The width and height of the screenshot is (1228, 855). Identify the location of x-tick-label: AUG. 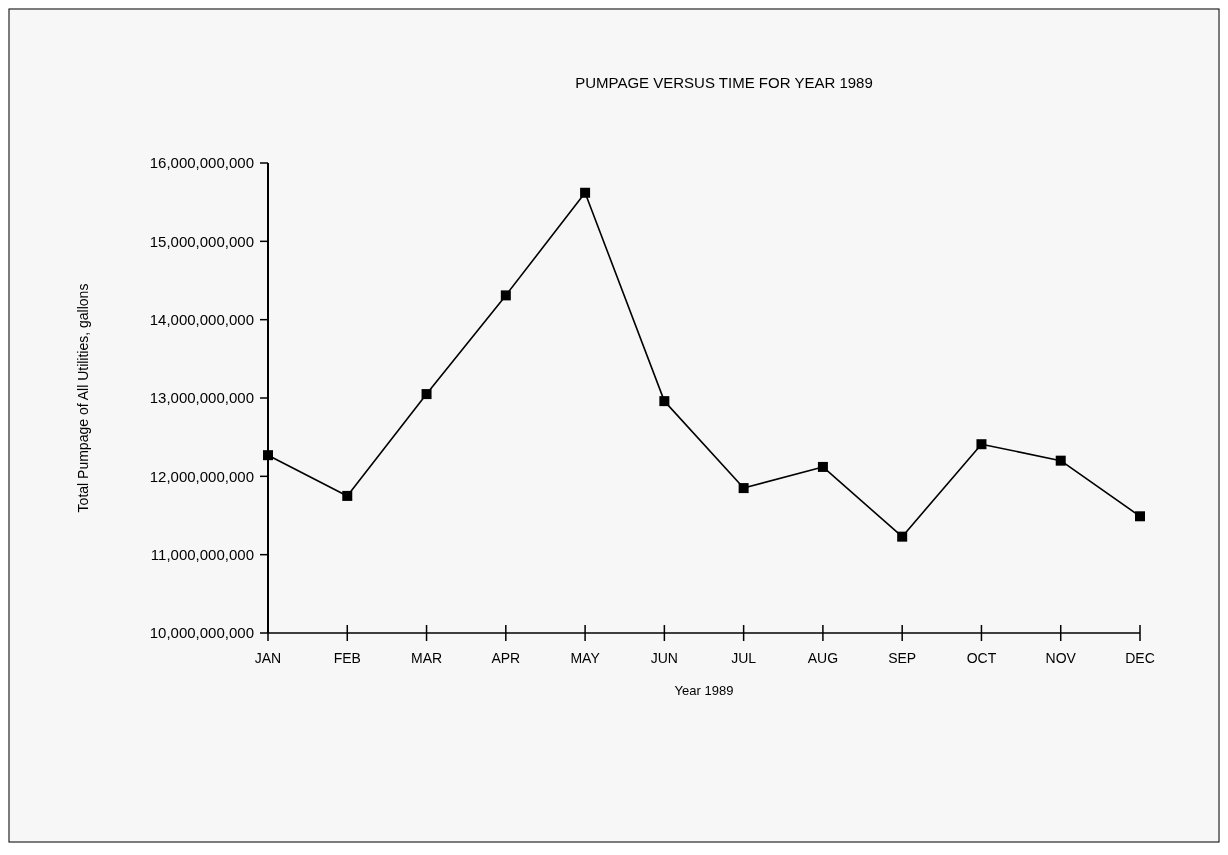
(823, 658).